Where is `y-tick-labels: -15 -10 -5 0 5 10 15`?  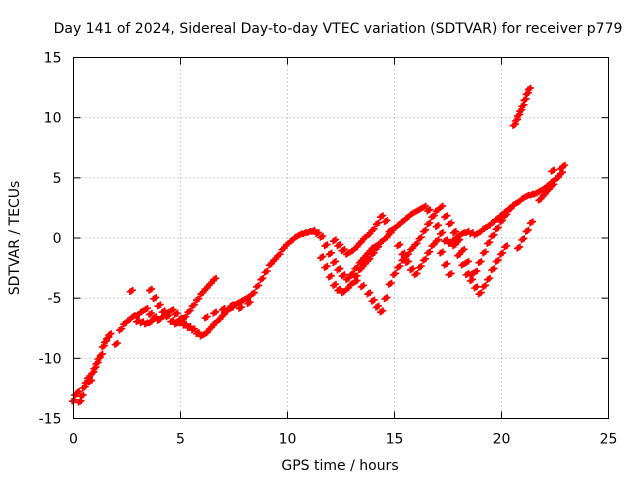
y-tick-labels: -15 -10 -5 0 5 10 15 is located at coordinates (50, 239).